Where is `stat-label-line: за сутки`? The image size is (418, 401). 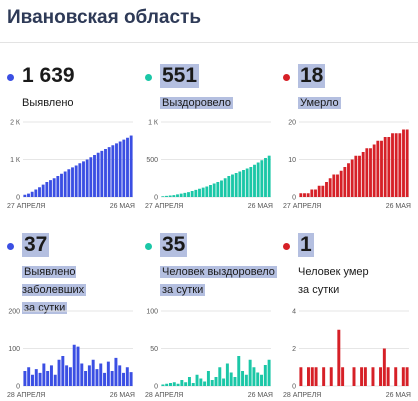
stat-label-line: за сутки is located at coordinates (183, 290).